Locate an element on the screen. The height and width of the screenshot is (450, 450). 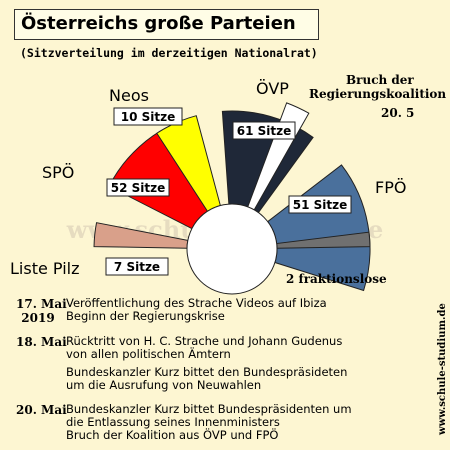
coalition-break-label: 20. 5 is located at coordinates (397, 113).